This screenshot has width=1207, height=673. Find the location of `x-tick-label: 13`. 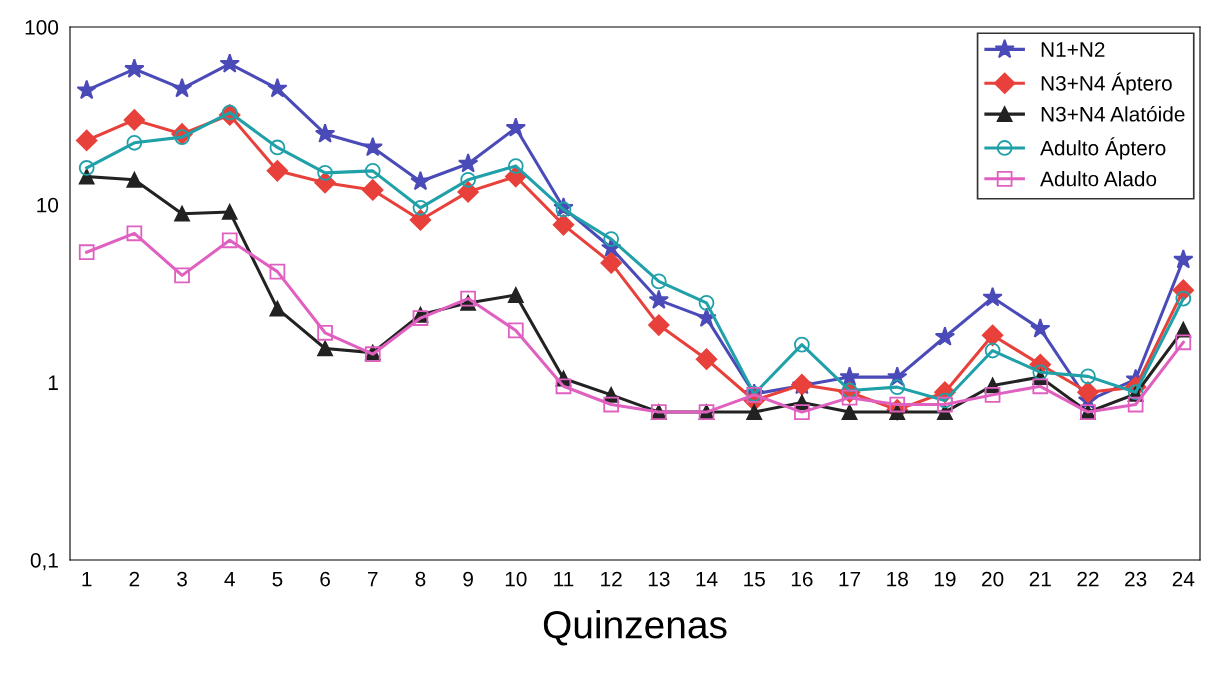

x-tick-label: 13 is located at coordinates (659, 579).